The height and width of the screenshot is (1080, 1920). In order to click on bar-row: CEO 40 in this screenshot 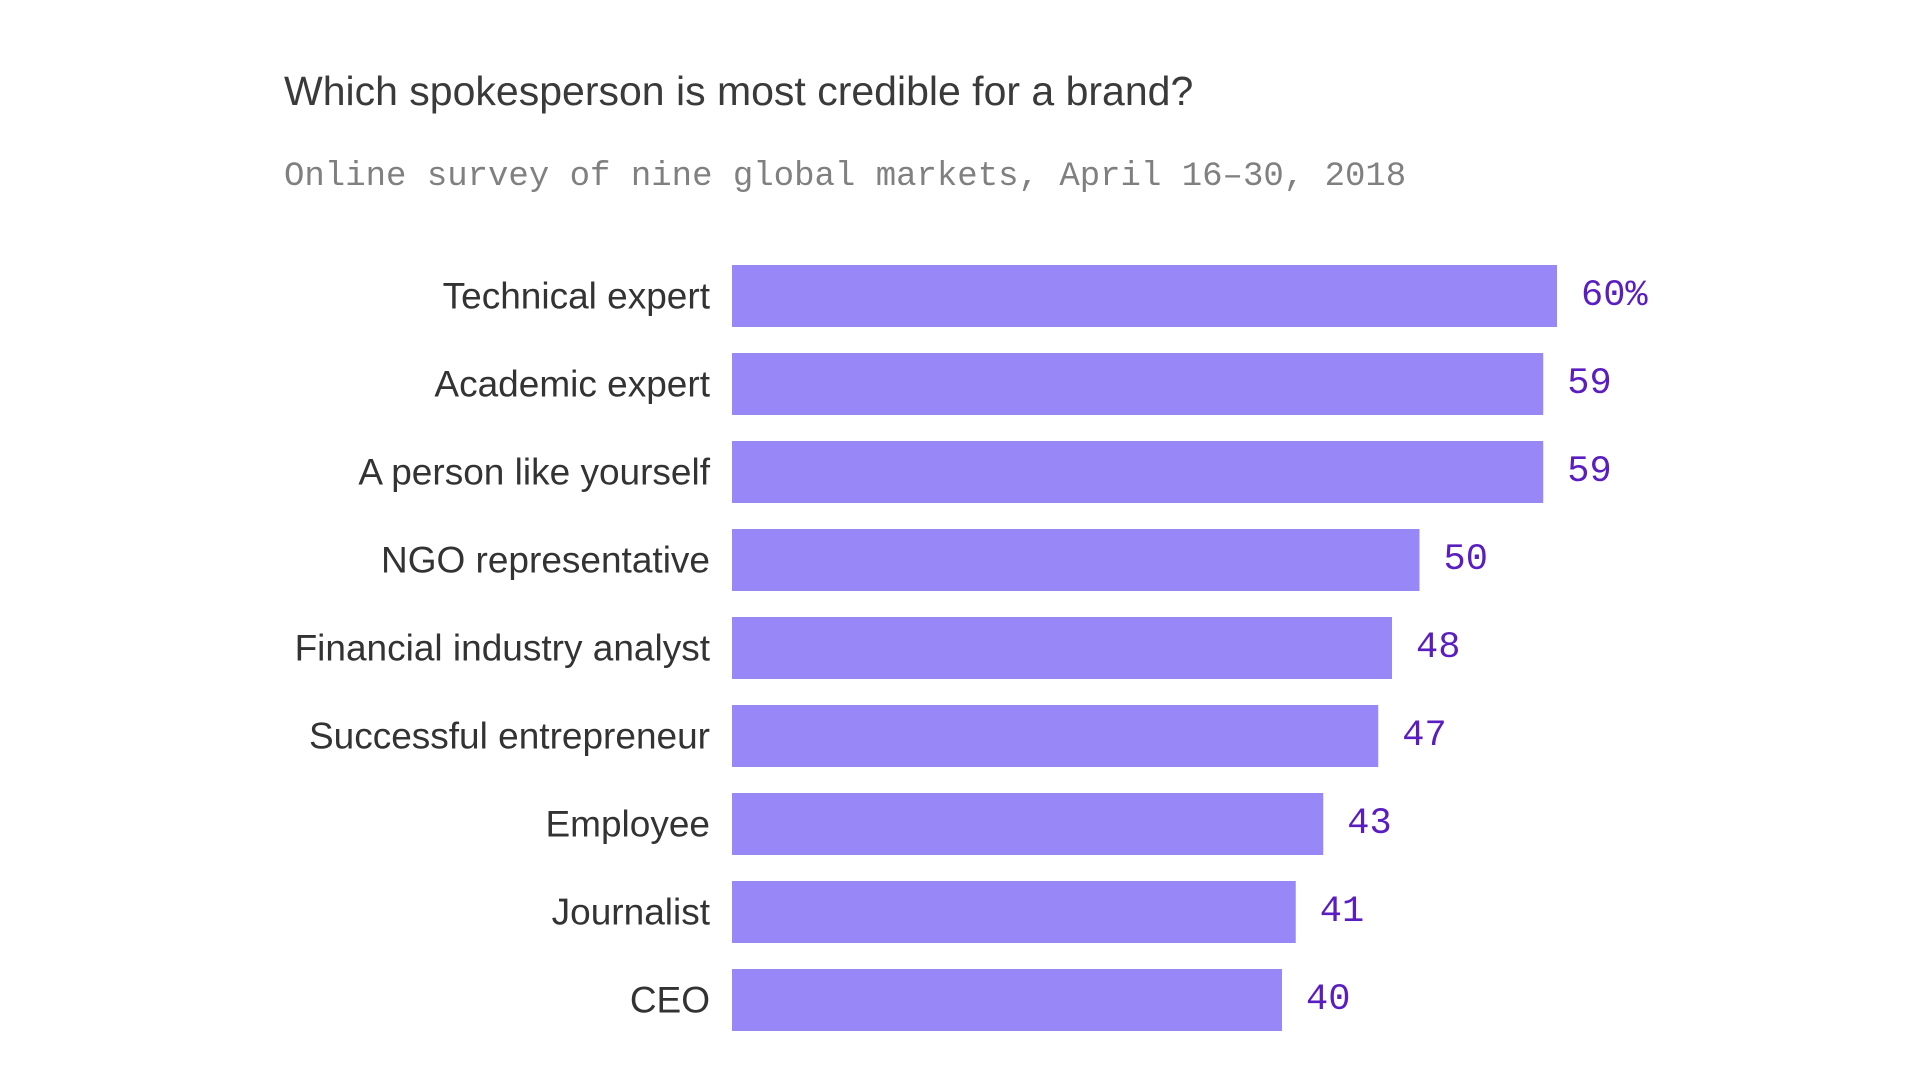, I will do `click(990, 1000)`.